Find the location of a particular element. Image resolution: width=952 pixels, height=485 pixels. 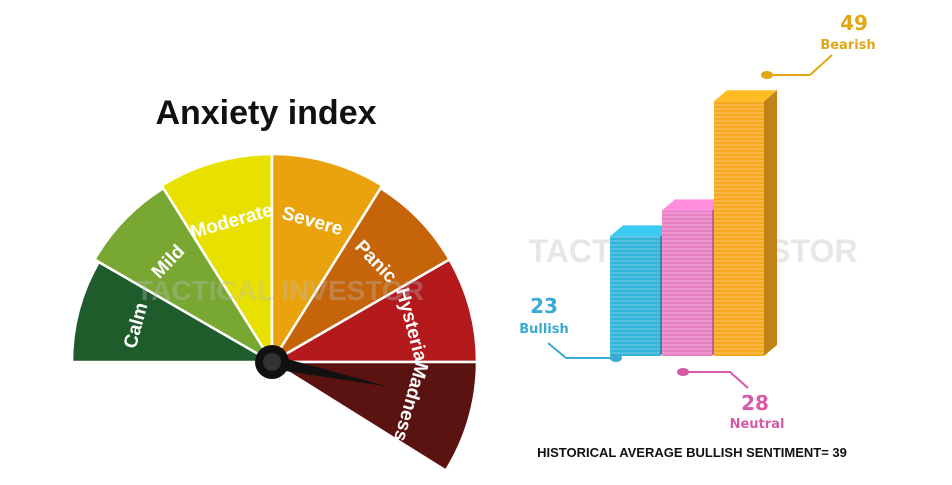

bar-texture-neutral is located at coordinates (687, 283).